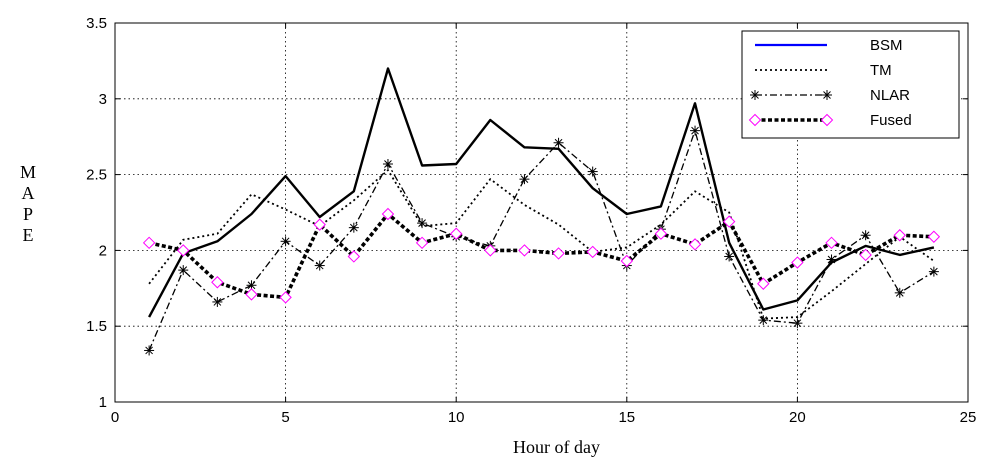  What do you see at coordinates (28, 193) in the screenshot?
I see `y-axis-title-letter: A` at bounding box center [28, 193].